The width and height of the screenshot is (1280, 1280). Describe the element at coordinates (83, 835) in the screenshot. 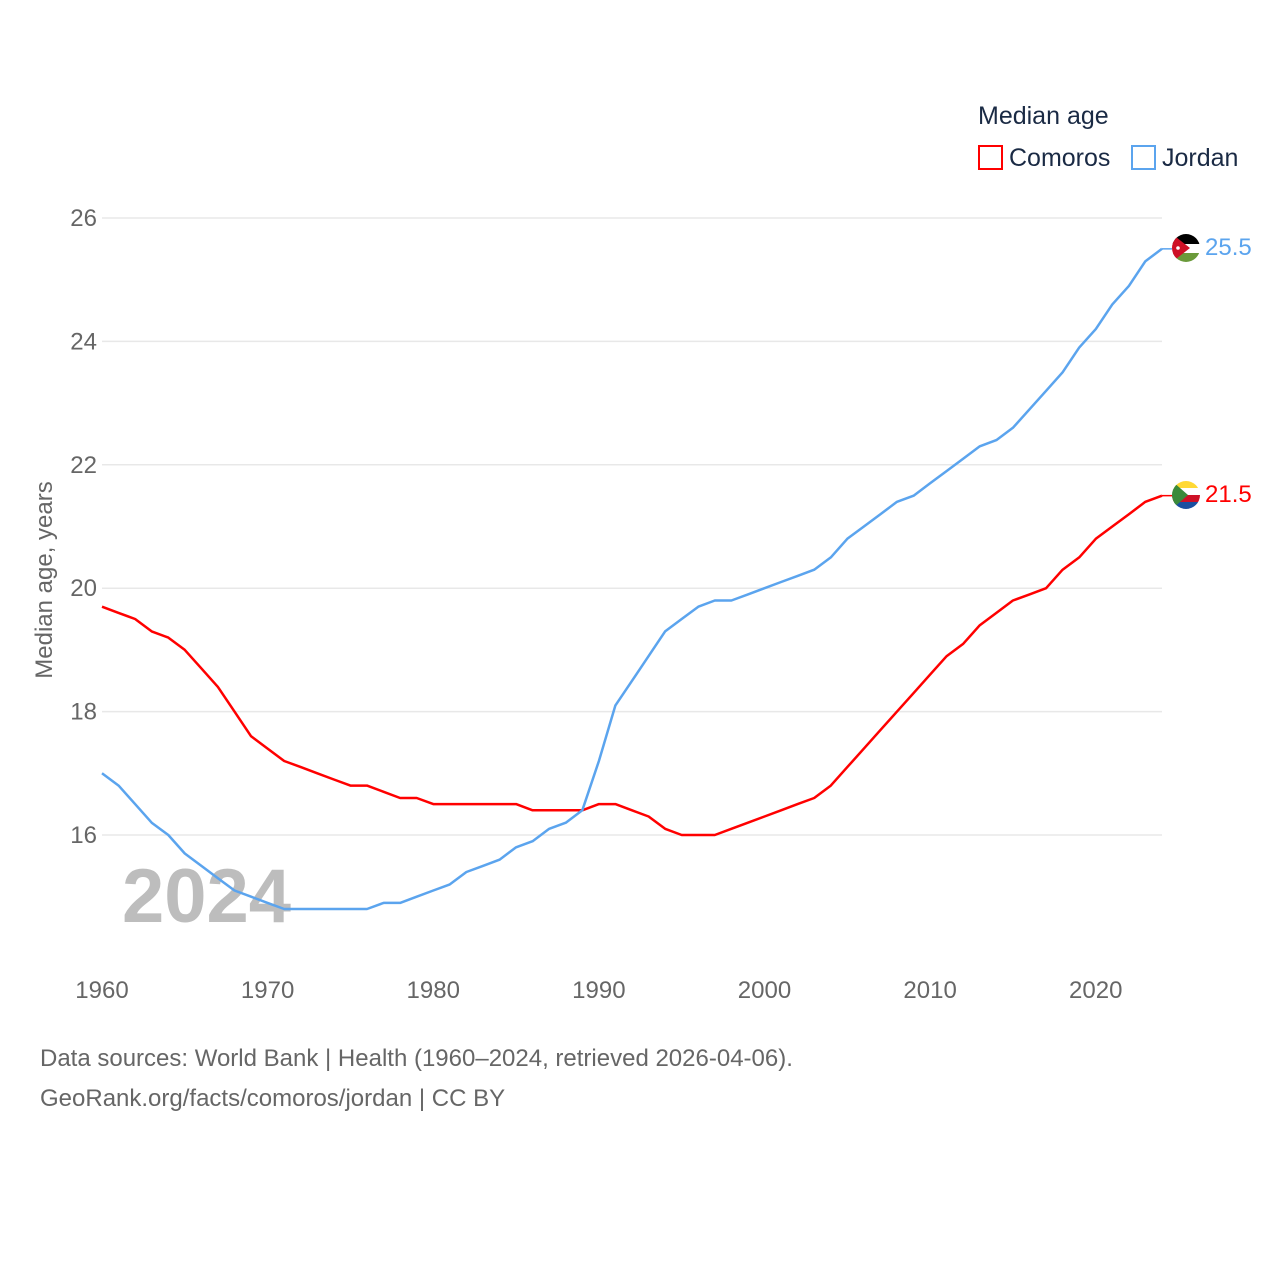

I see `y-tick-label: 16` at that location.